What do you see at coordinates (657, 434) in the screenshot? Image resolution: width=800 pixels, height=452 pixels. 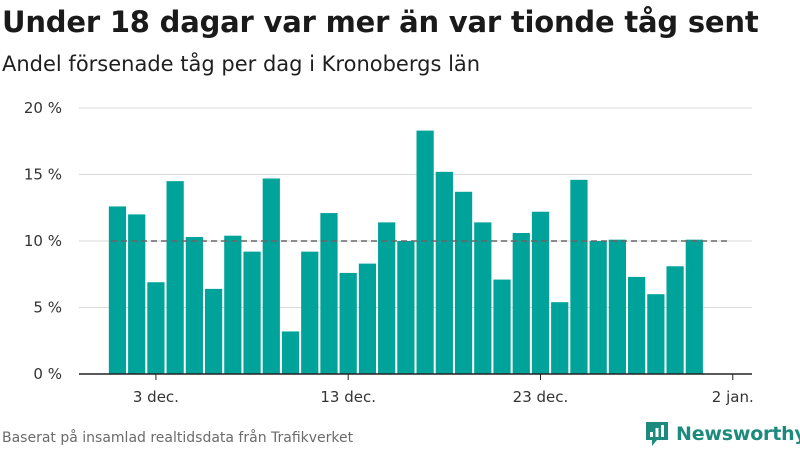 I see `newsworthy-logo-icon` at bounding box center [657, 434].